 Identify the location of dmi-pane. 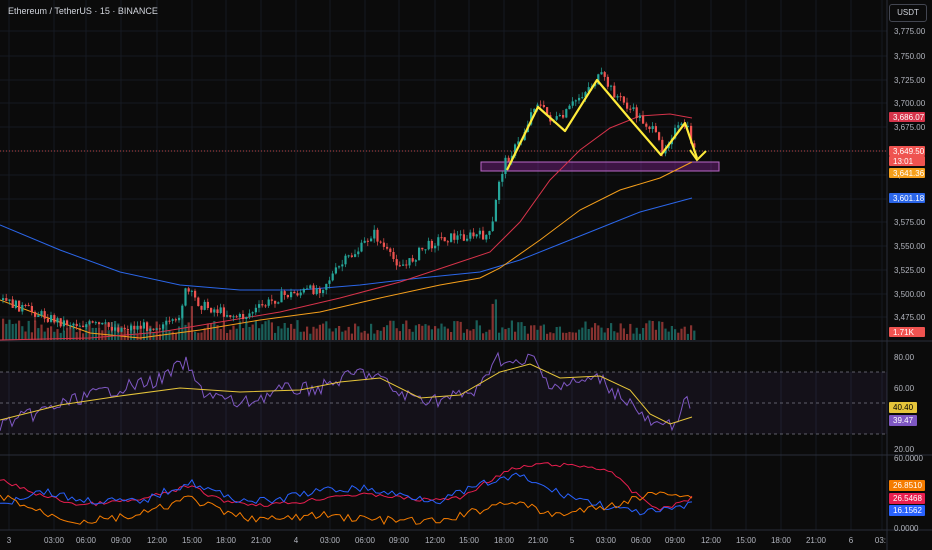
(346, 494).